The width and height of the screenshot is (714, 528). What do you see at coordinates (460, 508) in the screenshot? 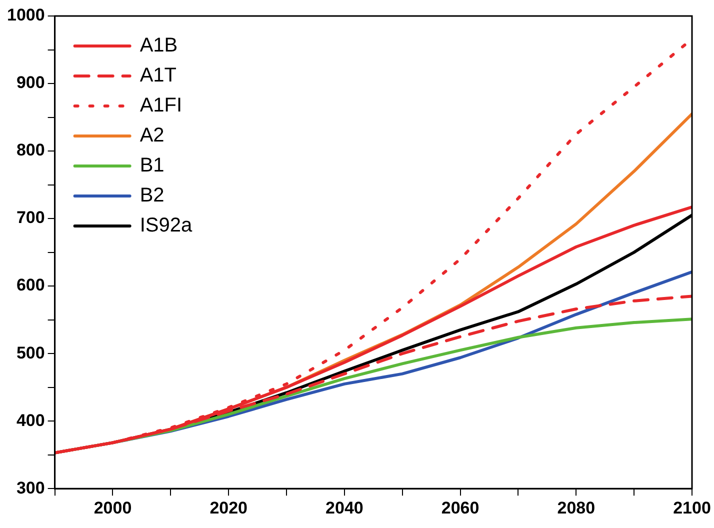
I see `x-tick-label: 2060` at bounding box center [460, 508].